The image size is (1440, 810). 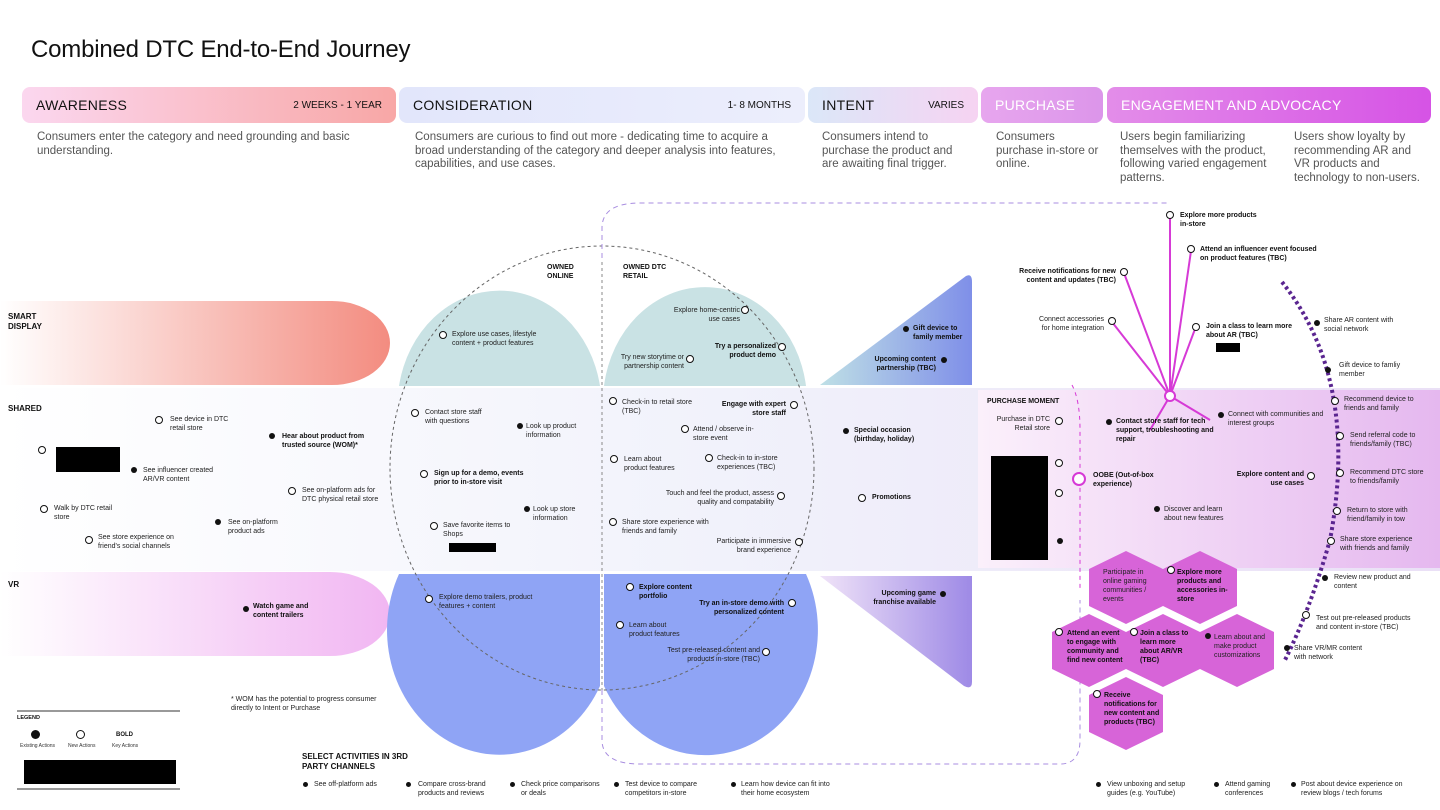 I want to click on activity-label: Try new storytime or partnership content, so click(x=652, y=362).